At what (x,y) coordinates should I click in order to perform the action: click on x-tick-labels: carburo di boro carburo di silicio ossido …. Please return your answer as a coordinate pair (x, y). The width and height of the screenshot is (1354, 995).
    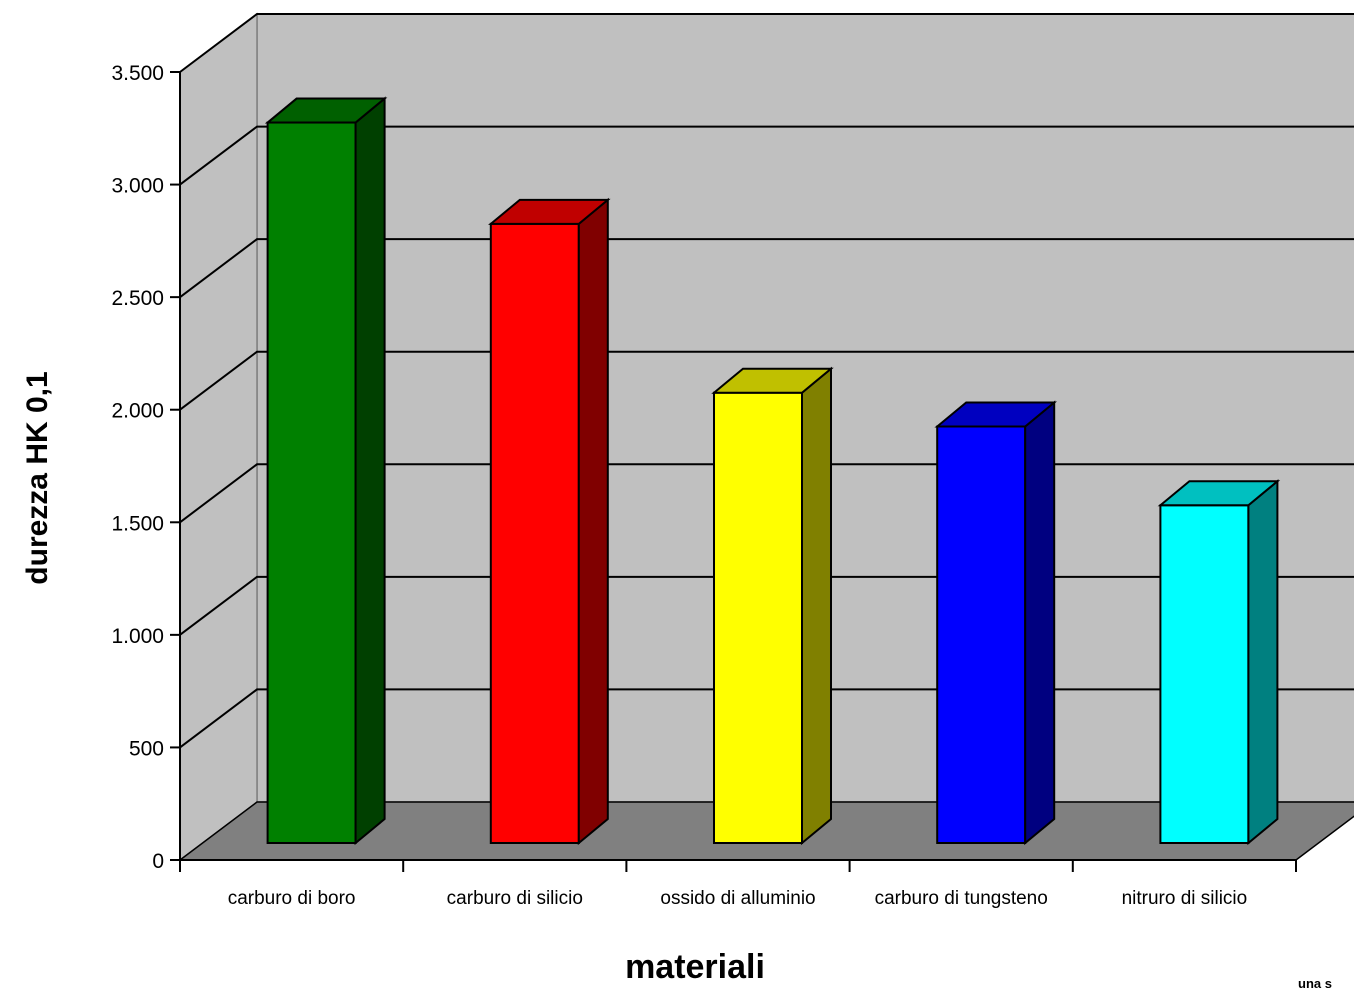
    Looking at the image, I should click on (738, 898).